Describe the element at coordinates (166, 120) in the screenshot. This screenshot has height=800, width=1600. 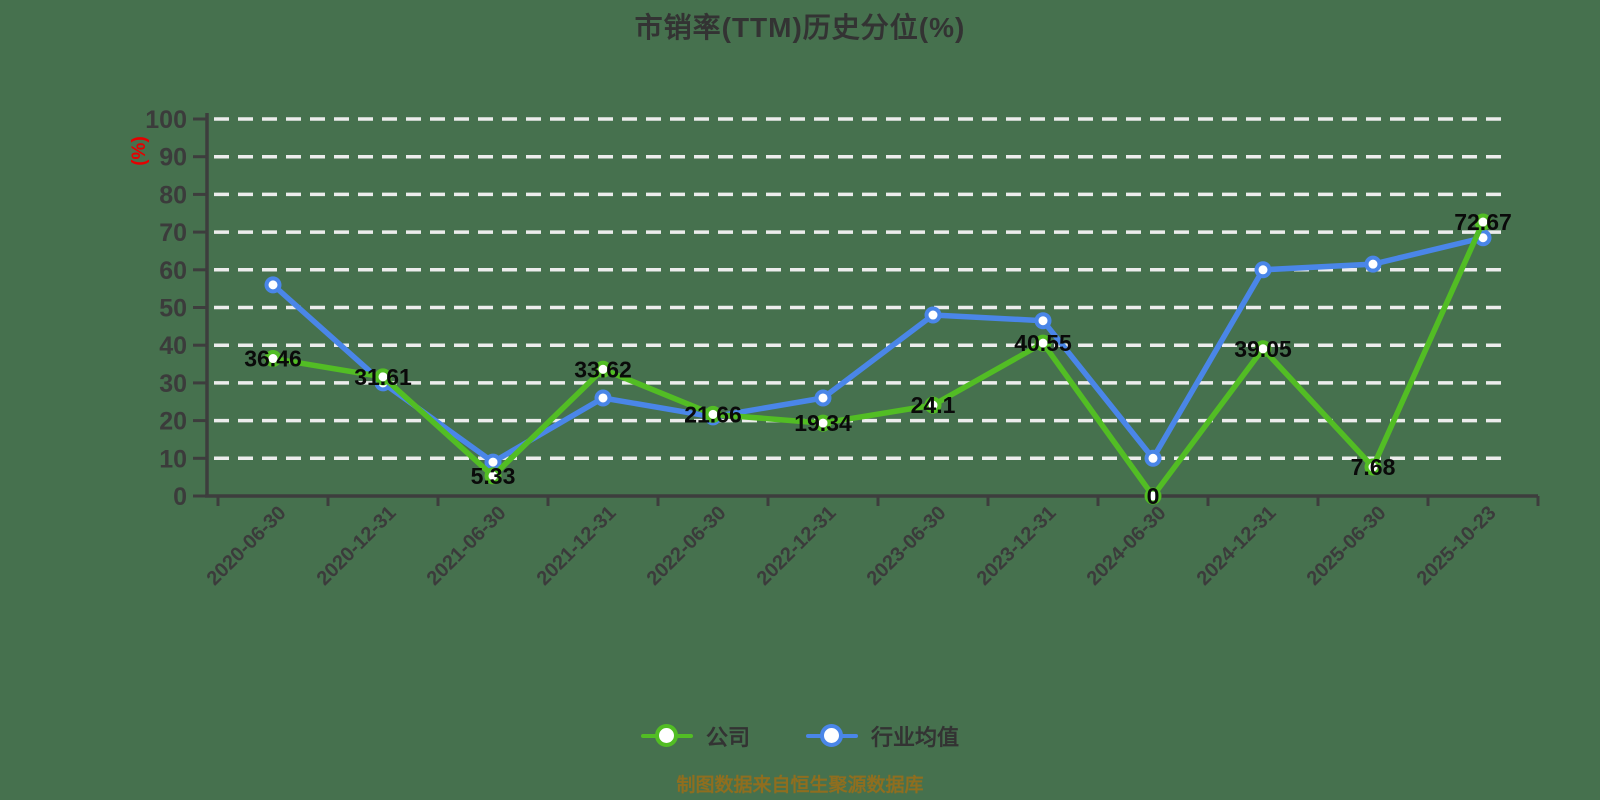
I see `y-tick-label: 100` at that location.